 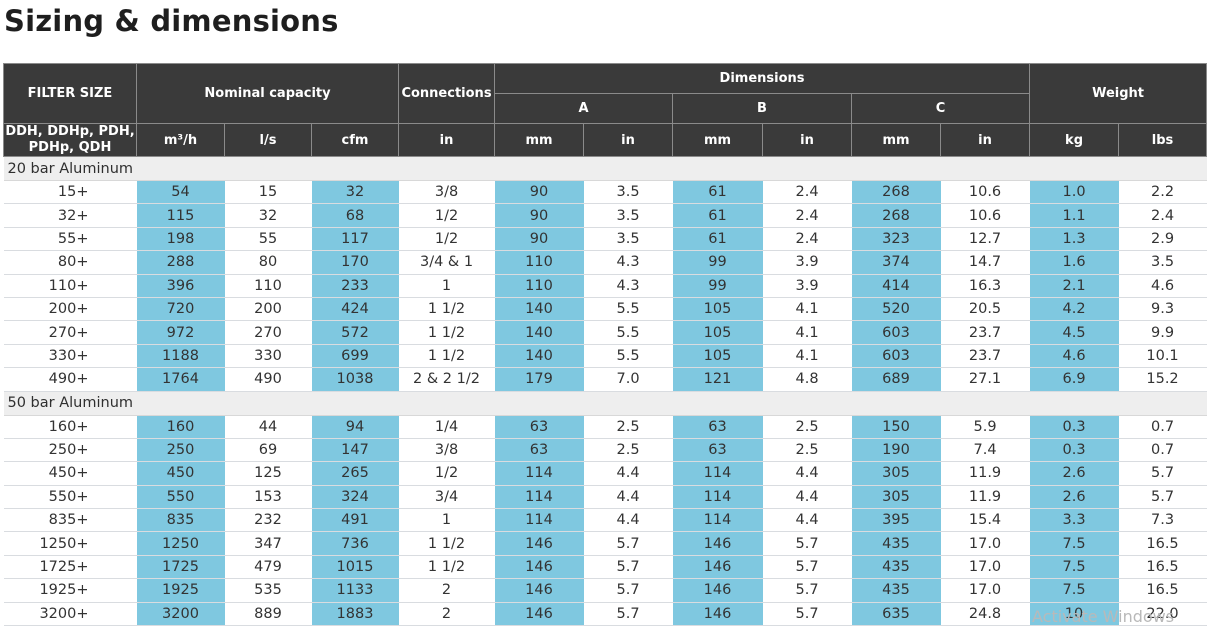 What do you see at coordinates (985, 140) in the screenshot?
I see `unit-header: in` at bounding box center [985, 140].